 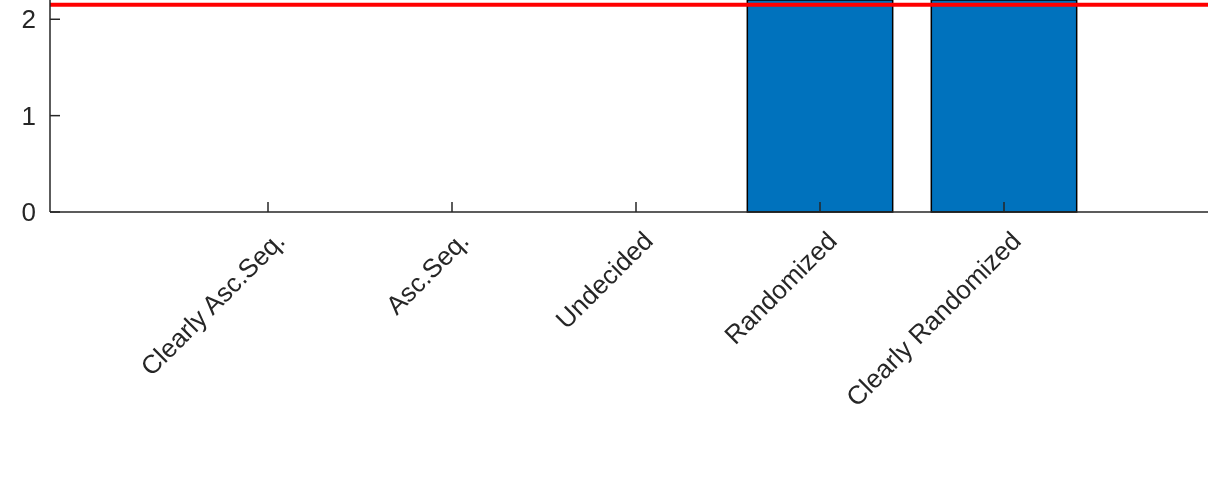 What do you see at coordinates (28, 19) in the screenshot?
I see `y-tick-label: 2` at bounding box center [28, 19].